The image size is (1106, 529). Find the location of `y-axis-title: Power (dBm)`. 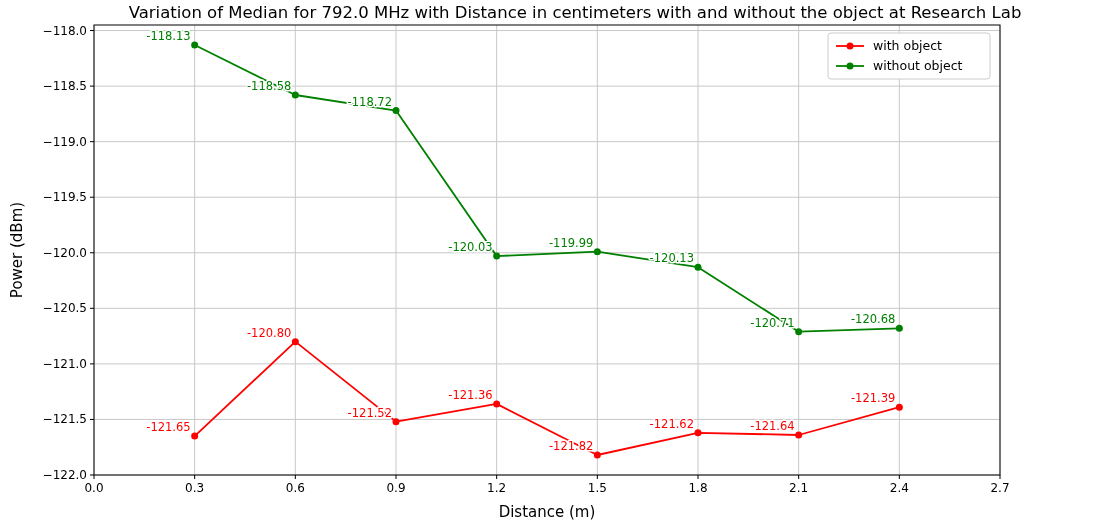

y-axis-title: Power (dBm) is located at coordinates (17, 250).